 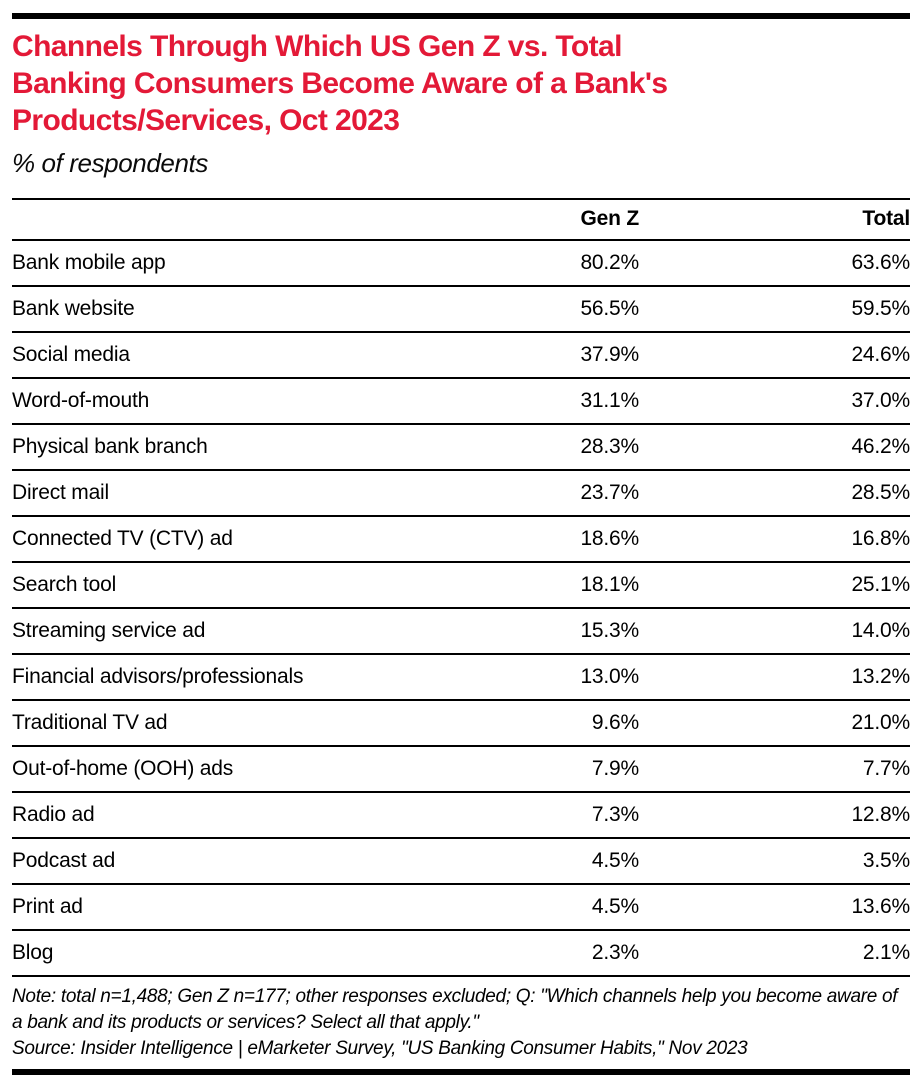 What do you see at coordinates (774, 861) in the screenshot?
I see `total-value: 3.5%` at bounding box center [774, 861].